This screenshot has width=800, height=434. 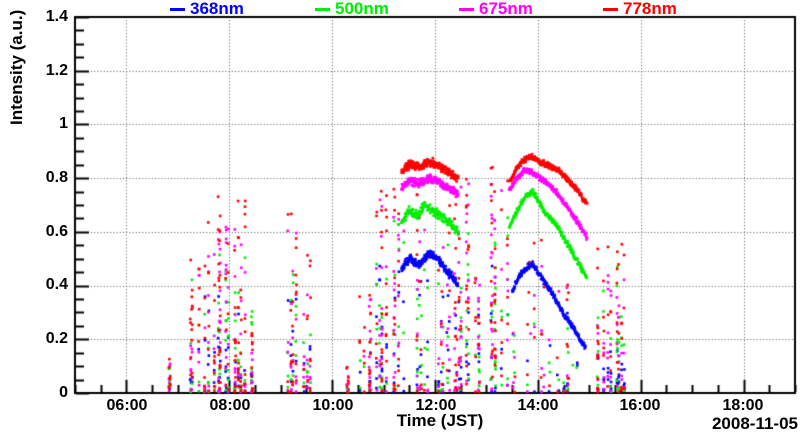 I want to click on x-tick-label-1600: 16:00, so click(x=640, y=405).